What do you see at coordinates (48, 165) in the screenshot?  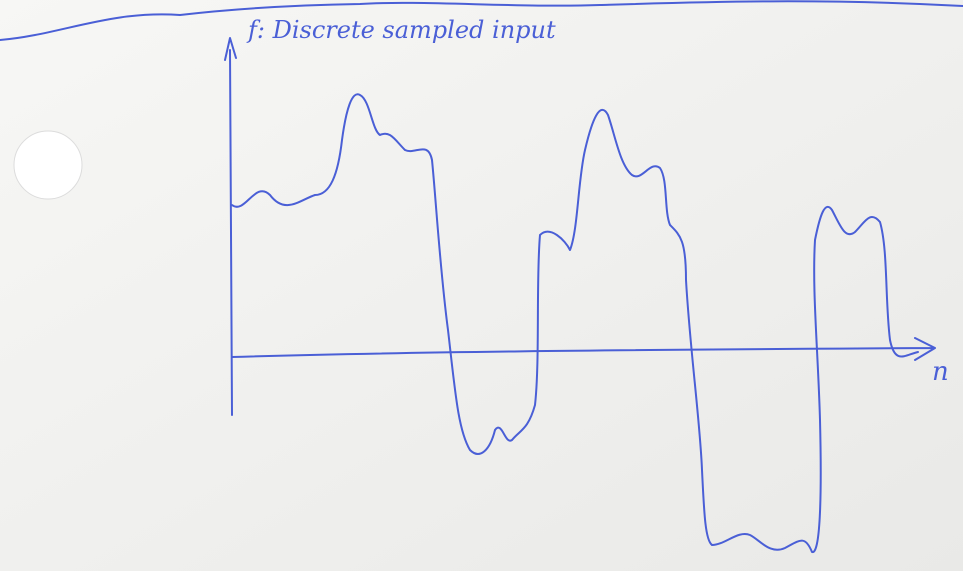 I see `punch-hole` at bounding box center [48, 165].